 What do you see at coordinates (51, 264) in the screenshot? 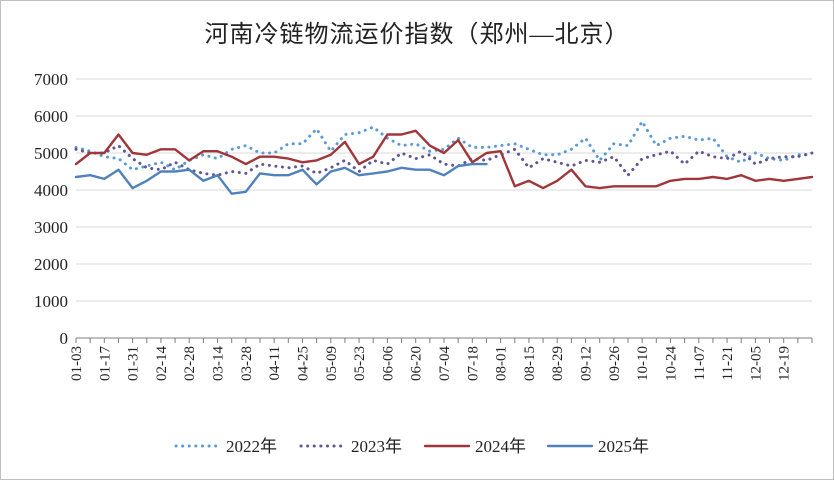
I see `y-tick-label: 2000` at bounding box center [51, 264].